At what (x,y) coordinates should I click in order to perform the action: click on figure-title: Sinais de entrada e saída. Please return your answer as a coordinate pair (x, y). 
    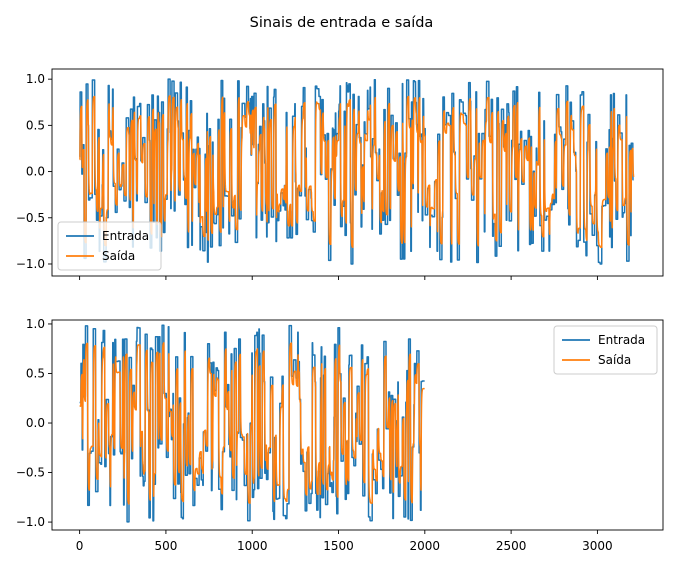
    Looking at the image, I should click on (342, 23).